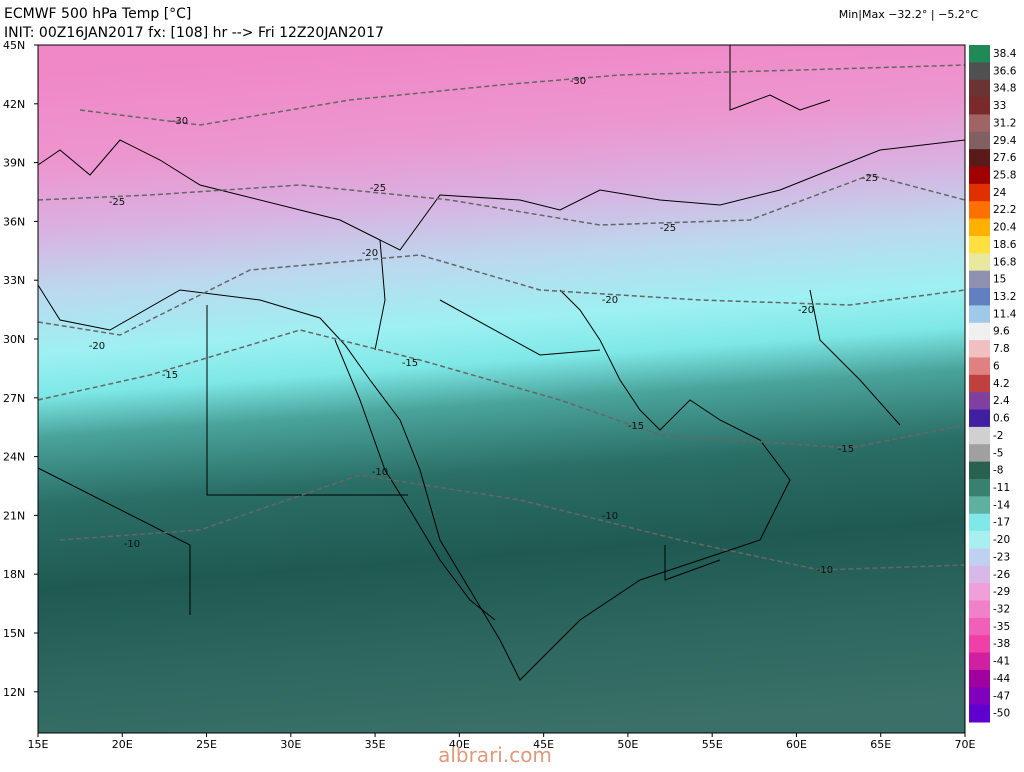  Describe the element at coordinates (14, 163) in the screenshot. I see `lat-label: 39N` at that location.